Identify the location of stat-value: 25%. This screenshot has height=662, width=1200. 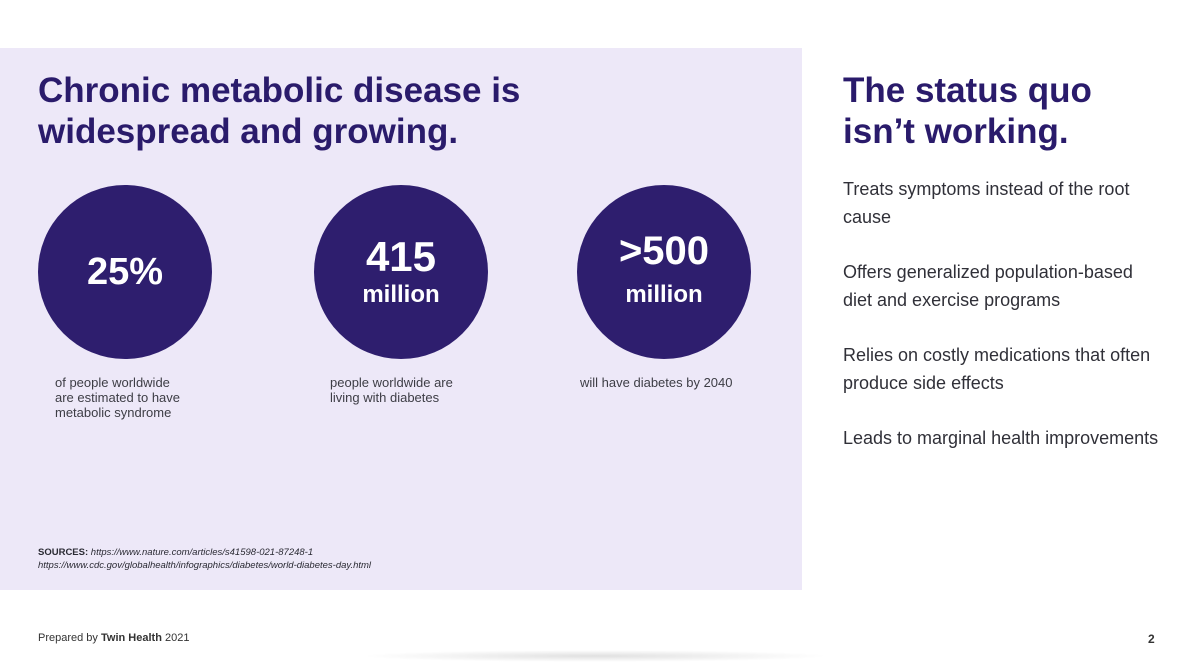
(125, 272).